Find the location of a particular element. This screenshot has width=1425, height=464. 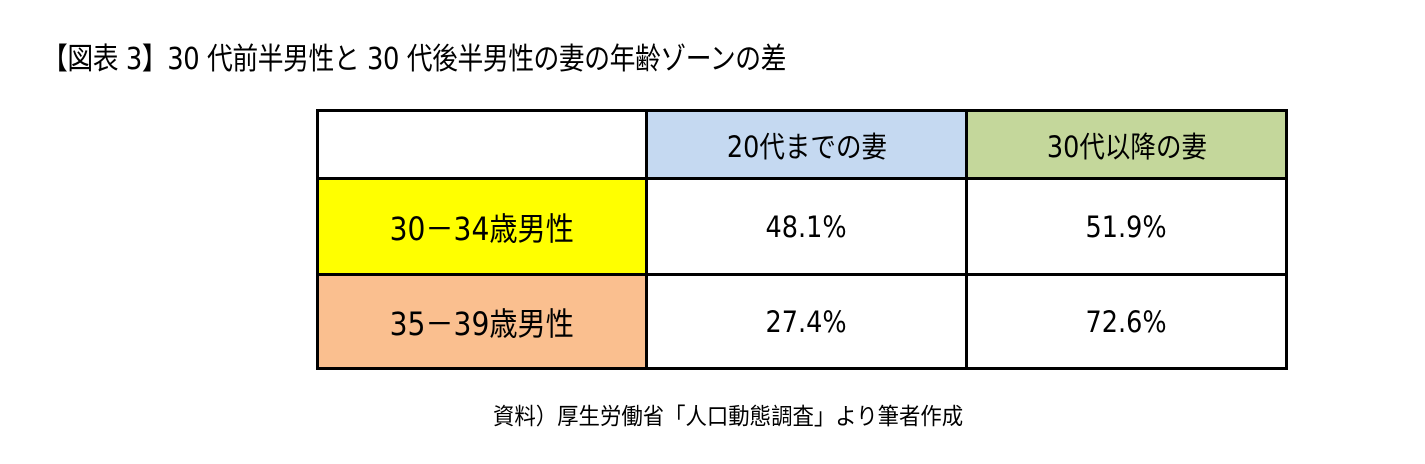

value-text: 51.9% is located at coordinates (1126, 226).